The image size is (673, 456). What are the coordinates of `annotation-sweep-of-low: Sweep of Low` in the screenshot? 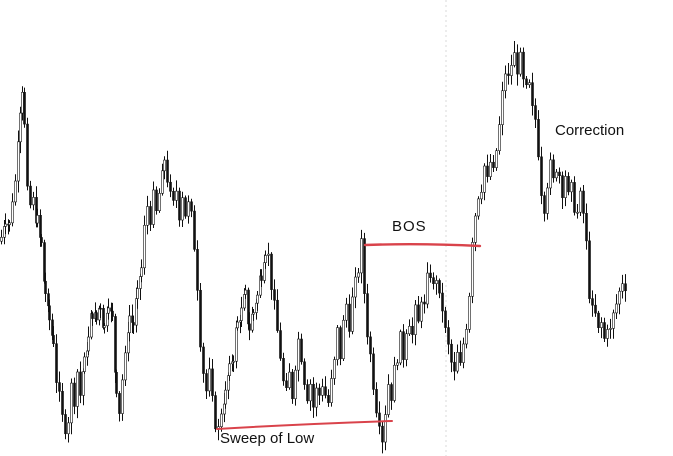 It's located at (267, 438).